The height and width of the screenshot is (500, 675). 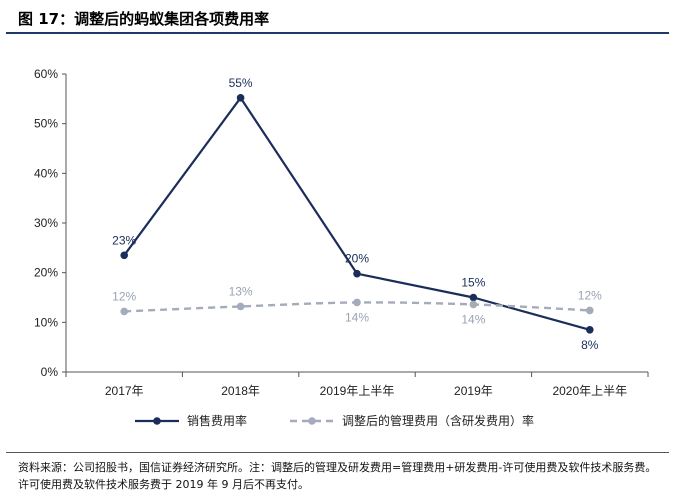 What do you see at coordinates (473, 391) in the screenshot?
I see `x-tick-label: 2019年` at bounding box center [473, 391].